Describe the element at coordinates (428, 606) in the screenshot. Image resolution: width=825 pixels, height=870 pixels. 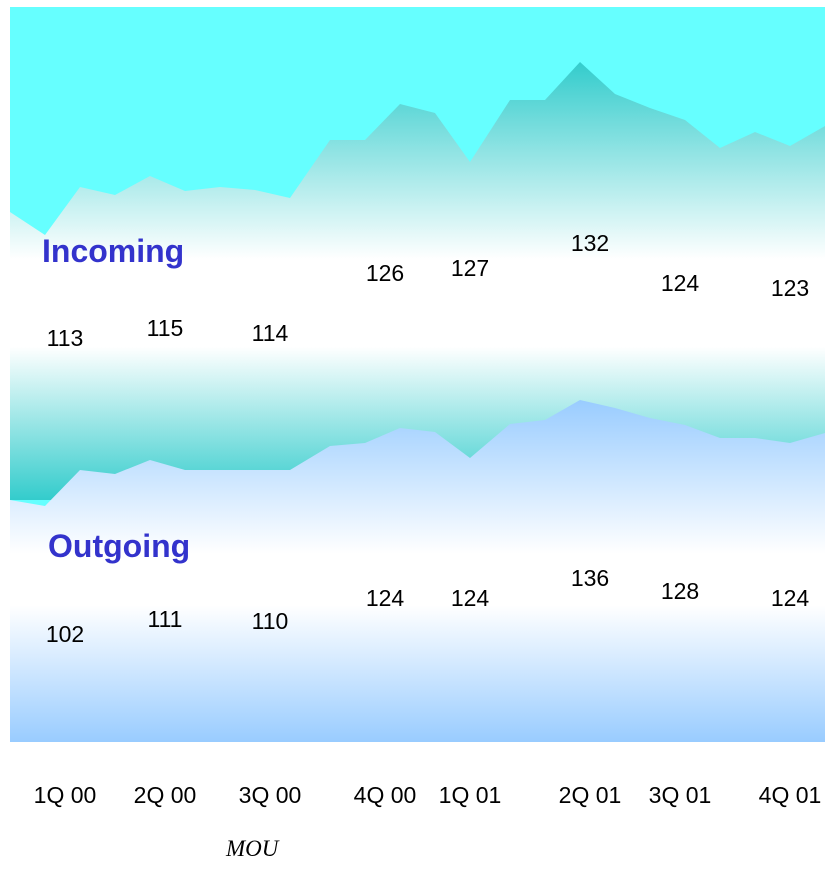
I see `outgoing-data-labels: 102 111 110 124 124 136 128 124` at that location.